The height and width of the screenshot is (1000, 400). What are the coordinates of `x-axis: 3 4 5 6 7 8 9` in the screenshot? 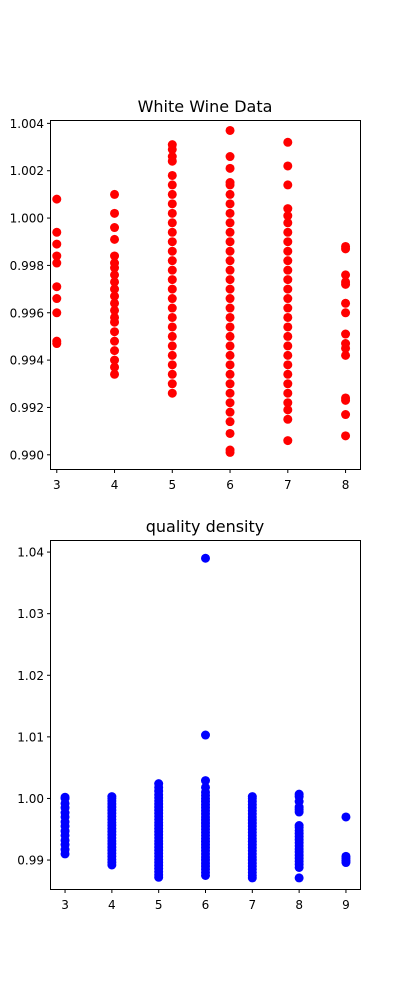 It's located at (205, 900).